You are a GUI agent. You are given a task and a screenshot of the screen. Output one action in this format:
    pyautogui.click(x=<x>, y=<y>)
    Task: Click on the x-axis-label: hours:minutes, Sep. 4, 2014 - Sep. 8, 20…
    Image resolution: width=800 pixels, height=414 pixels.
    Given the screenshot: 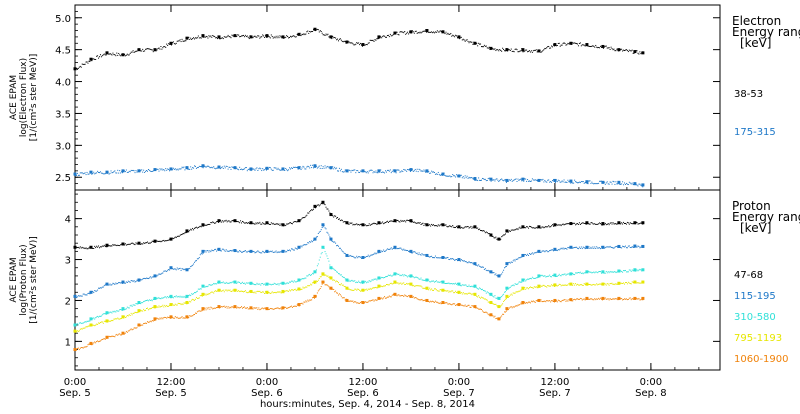 What is the action you would take?
    pyautogui.click(x=367, y=404)
    